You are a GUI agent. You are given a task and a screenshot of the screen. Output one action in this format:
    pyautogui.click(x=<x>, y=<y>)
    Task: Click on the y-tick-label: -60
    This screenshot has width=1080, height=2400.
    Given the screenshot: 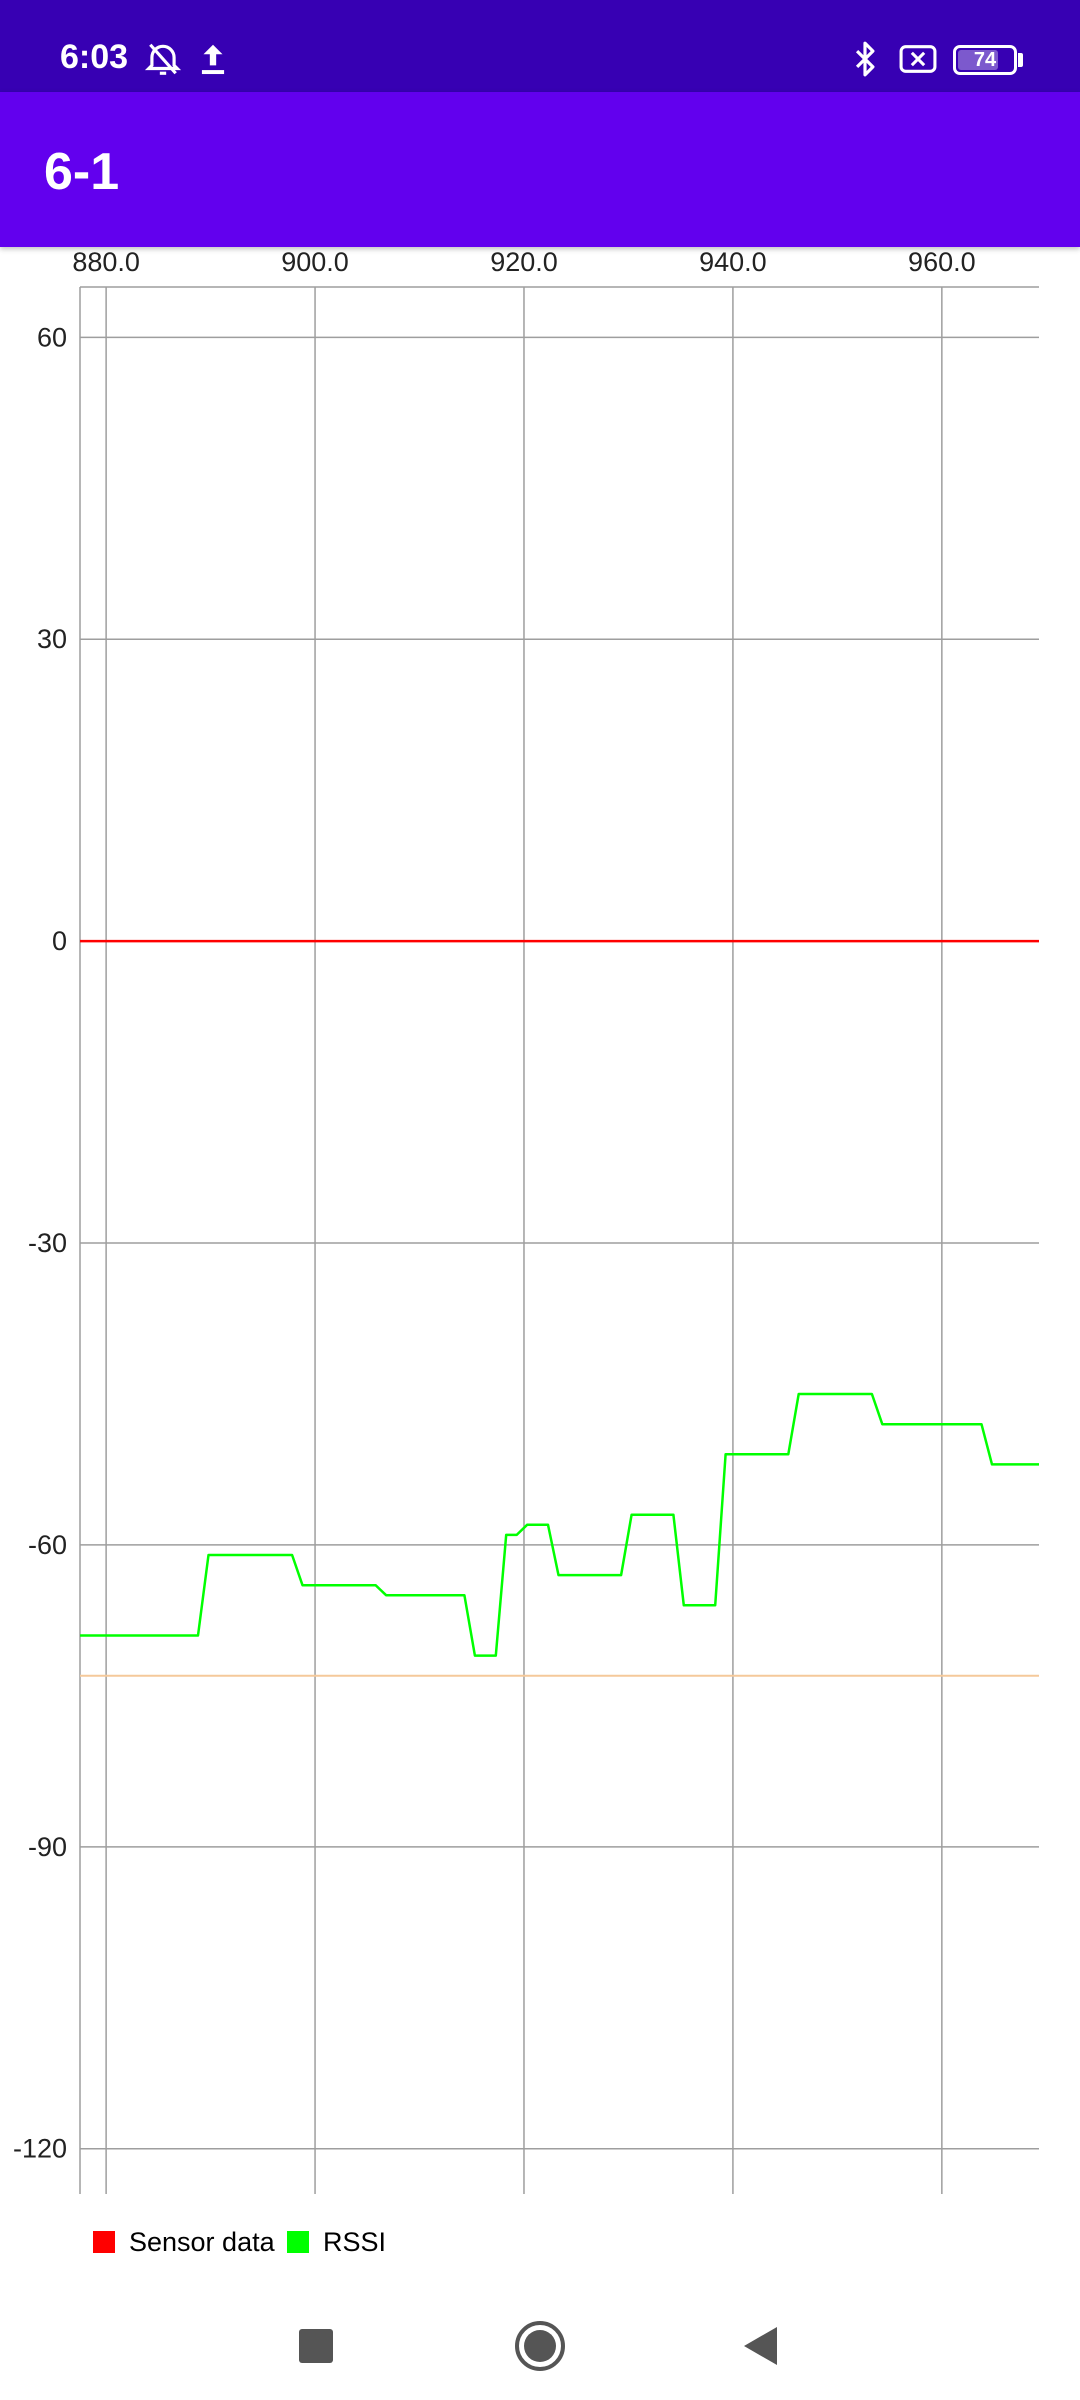 What is the action you would take?
    pyautogui.click(x=47, y=1545)
    